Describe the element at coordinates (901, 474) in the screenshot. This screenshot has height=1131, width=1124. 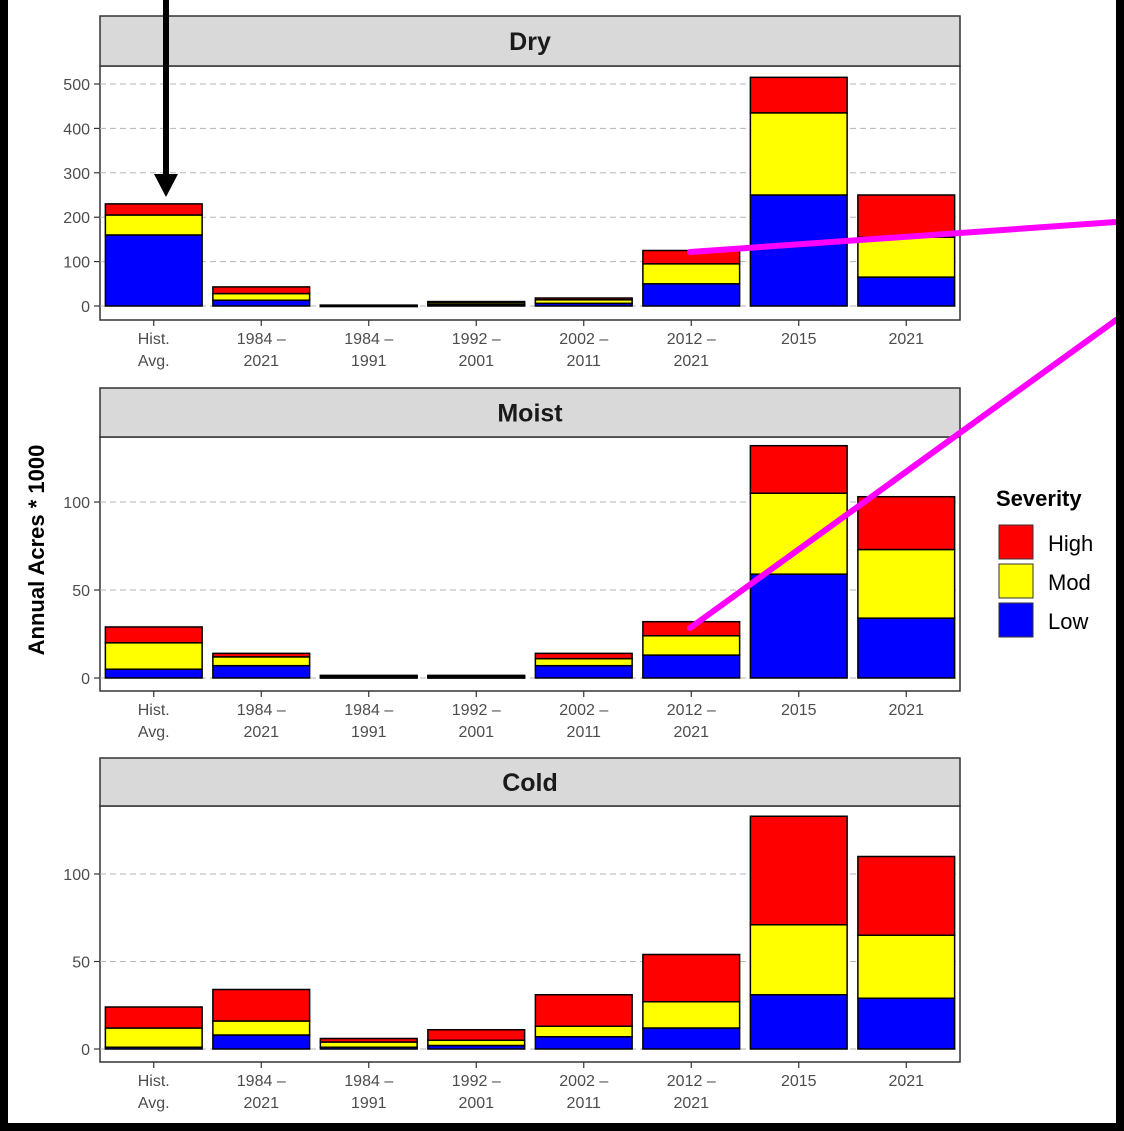
I see `connector-line-moist` at that location.